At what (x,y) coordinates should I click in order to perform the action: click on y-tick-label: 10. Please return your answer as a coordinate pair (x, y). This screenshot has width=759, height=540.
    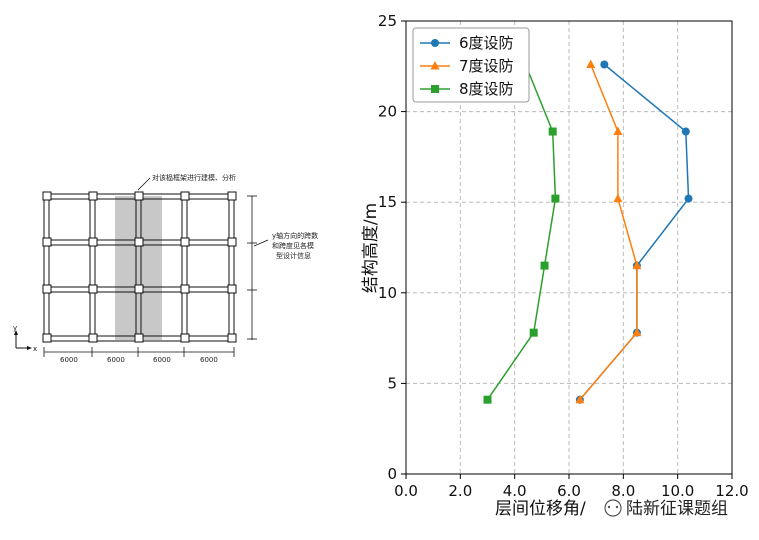
    Looking at the image, I should click on (387, 293).